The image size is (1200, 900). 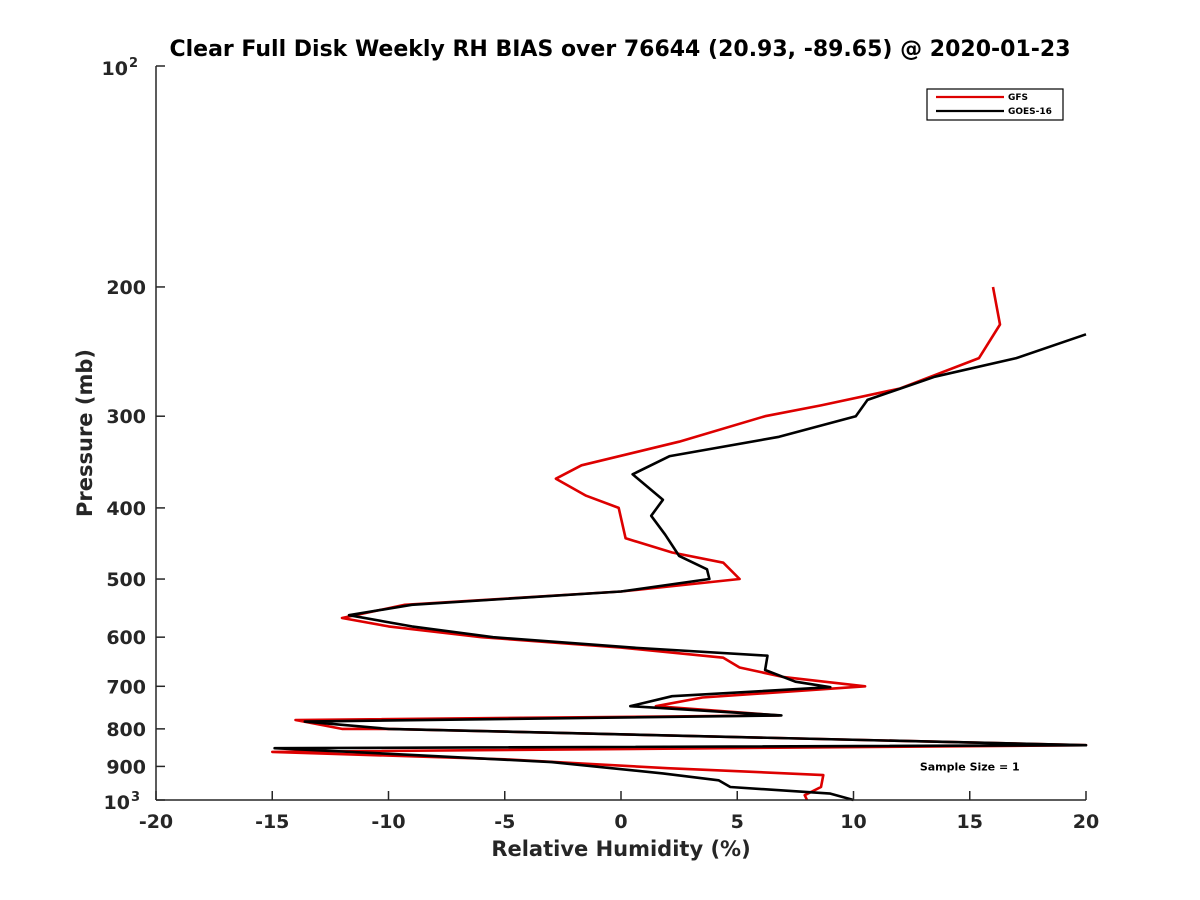 I want to click on legend-label-gfs: GFS, so click(x=1018, y=98).